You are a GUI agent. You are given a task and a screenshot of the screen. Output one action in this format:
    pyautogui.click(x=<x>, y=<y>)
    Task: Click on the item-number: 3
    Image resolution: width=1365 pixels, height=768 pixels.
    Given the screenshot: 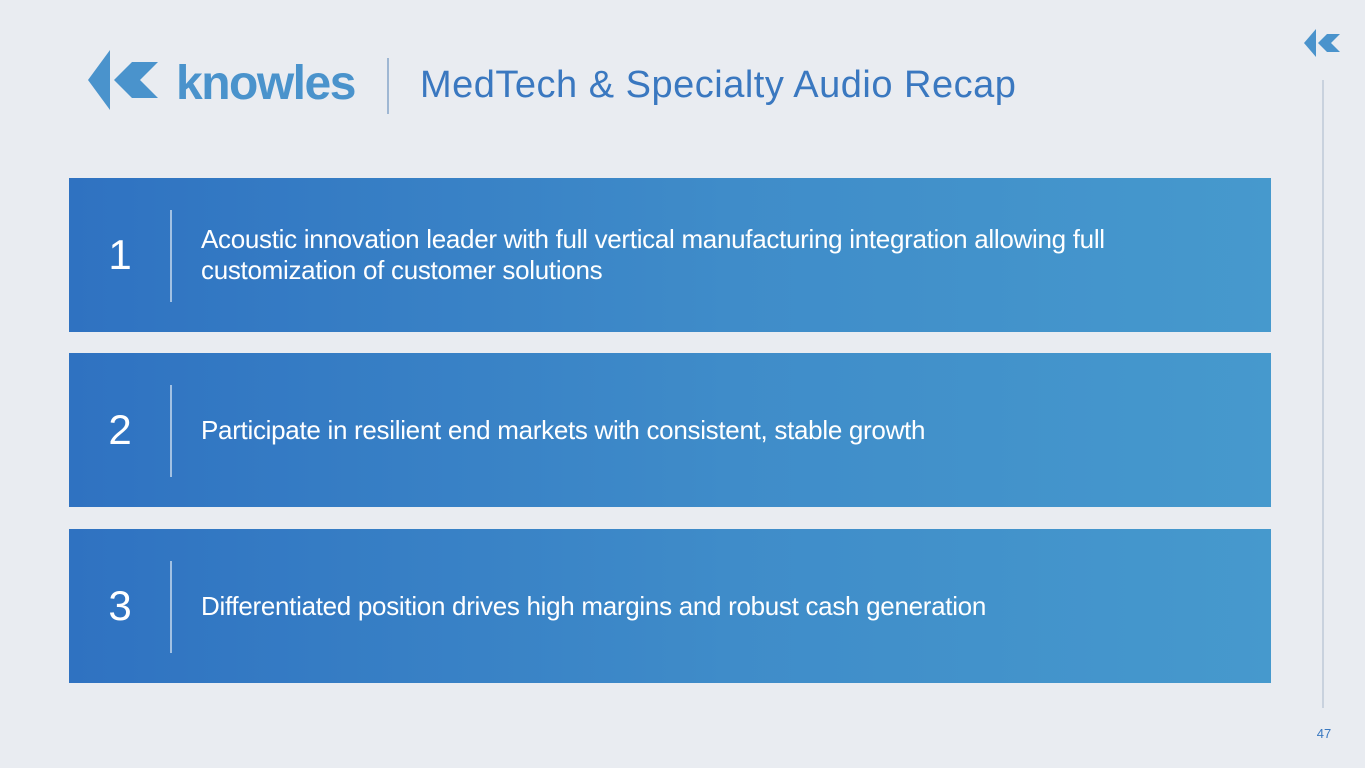 What is the action you would take?
    pyautogui.click(x=120, y=605)
    